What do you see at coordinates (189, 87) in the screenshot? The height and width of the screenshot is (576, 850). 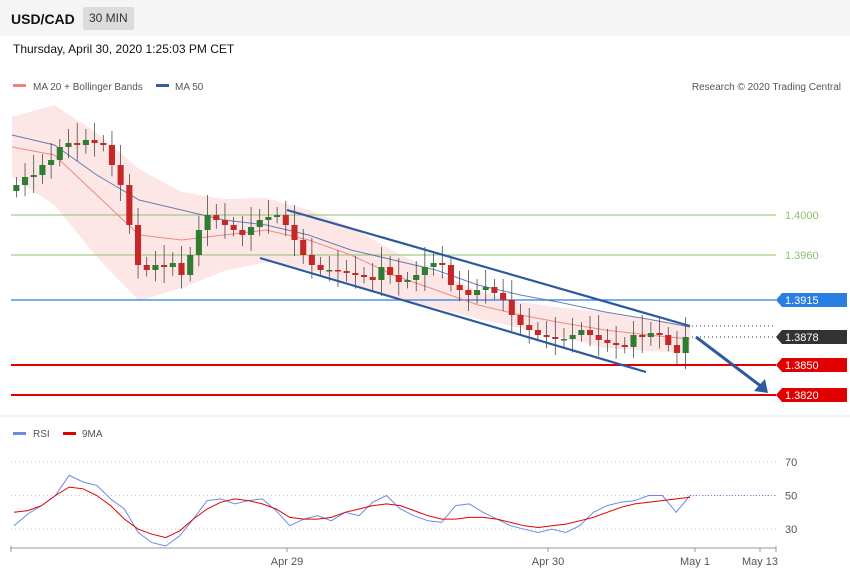 I see `ma50-legend-label: MA 50` at bounding box center [189, 87].